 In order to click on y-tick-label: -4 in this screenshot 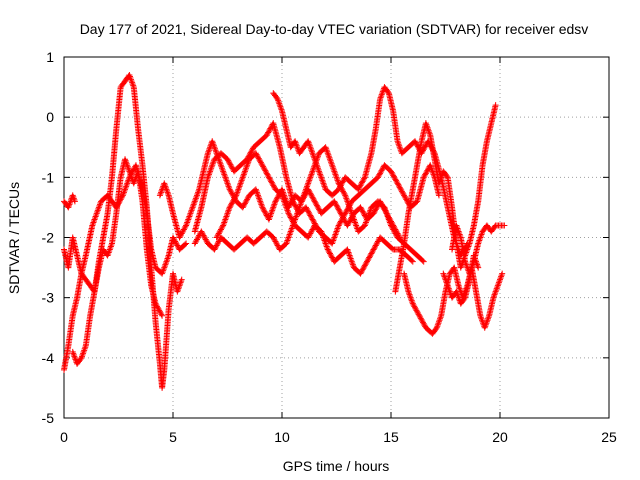, I will do `click(48, 358)`.